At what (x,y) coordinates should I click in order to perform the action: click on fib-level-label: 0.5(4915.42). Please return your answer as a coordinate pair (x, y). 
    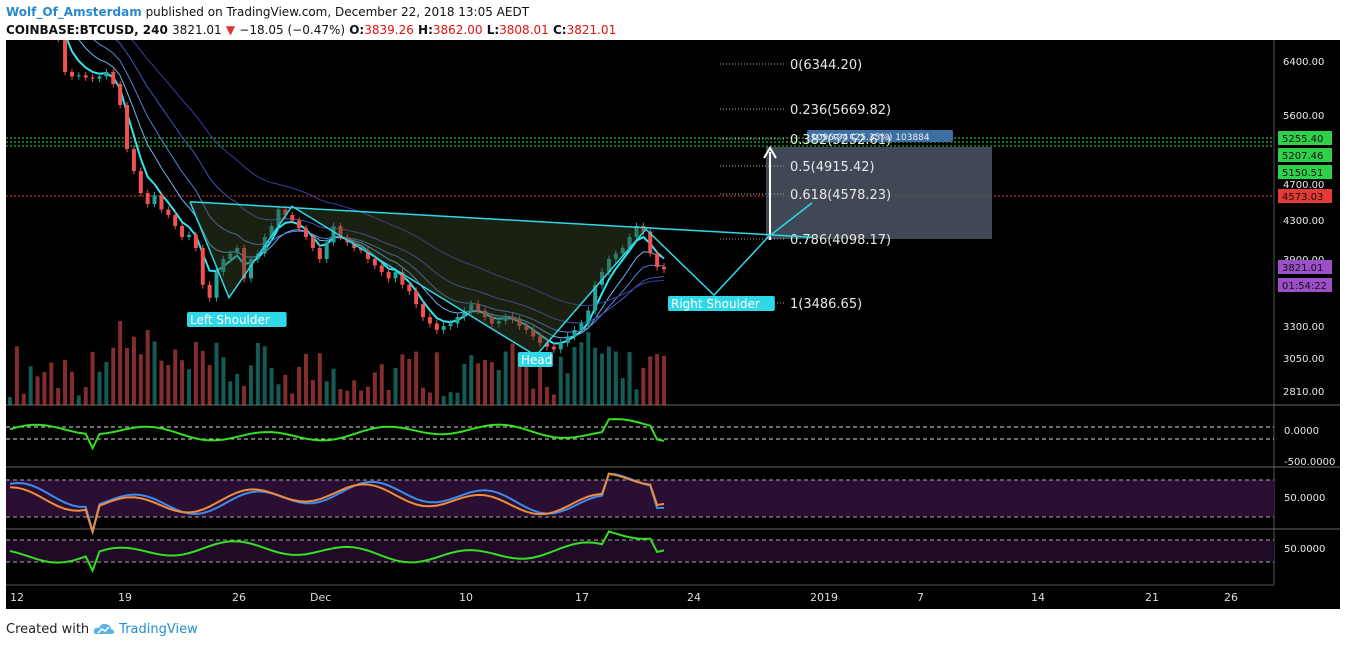
    Looking at the image, I should click on (832, 167).